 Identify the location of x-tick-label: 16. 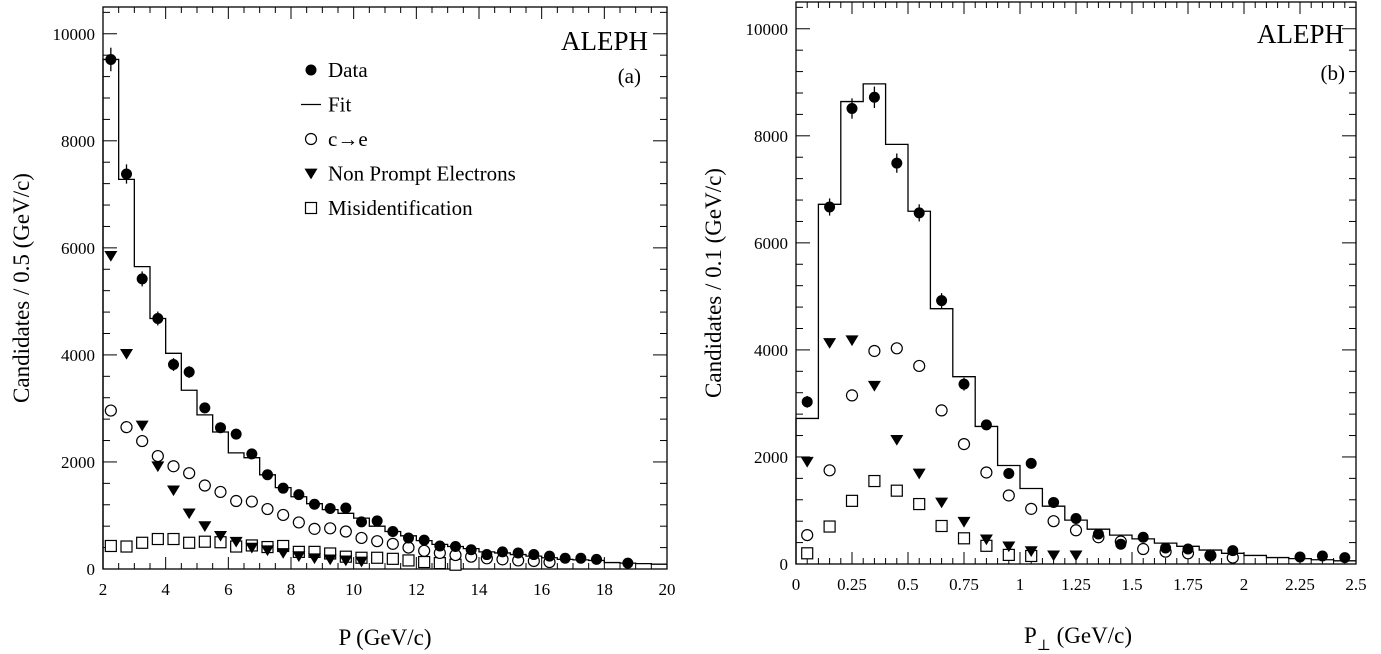
(541, 589).